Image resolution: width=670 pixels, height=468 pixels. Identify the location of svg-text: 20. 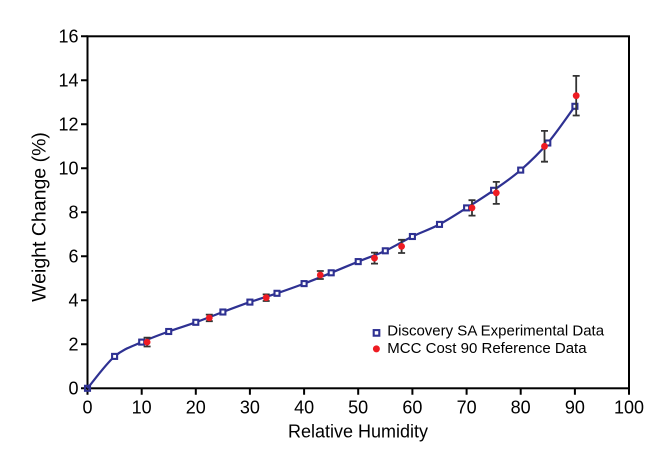
(196, 408).